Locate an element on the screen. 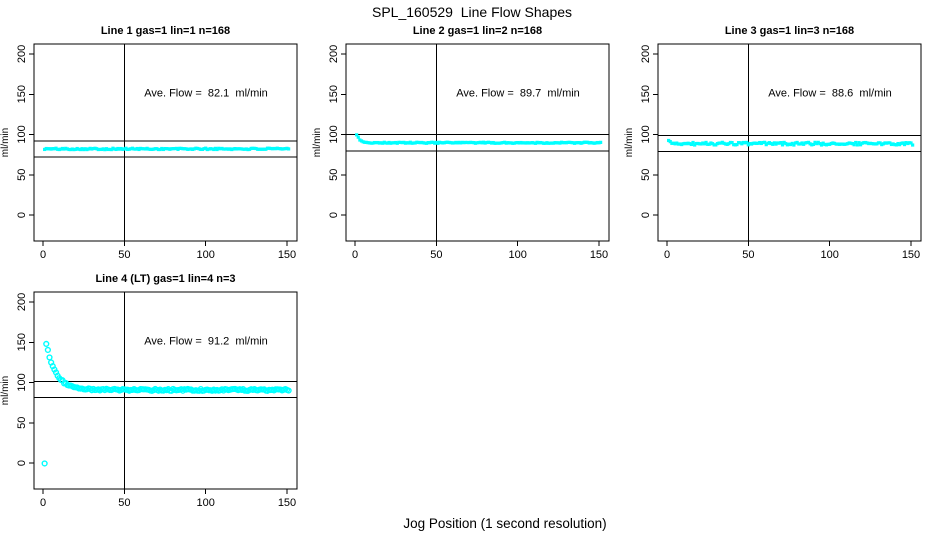  x-tick-label: 0 is located at coordinates (667, 255).